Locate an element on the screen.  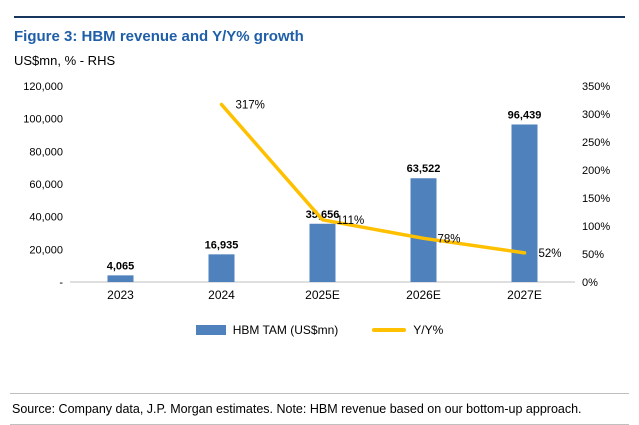
legend-label-yoy: Y/Y% is located at coordinates (428, 330).